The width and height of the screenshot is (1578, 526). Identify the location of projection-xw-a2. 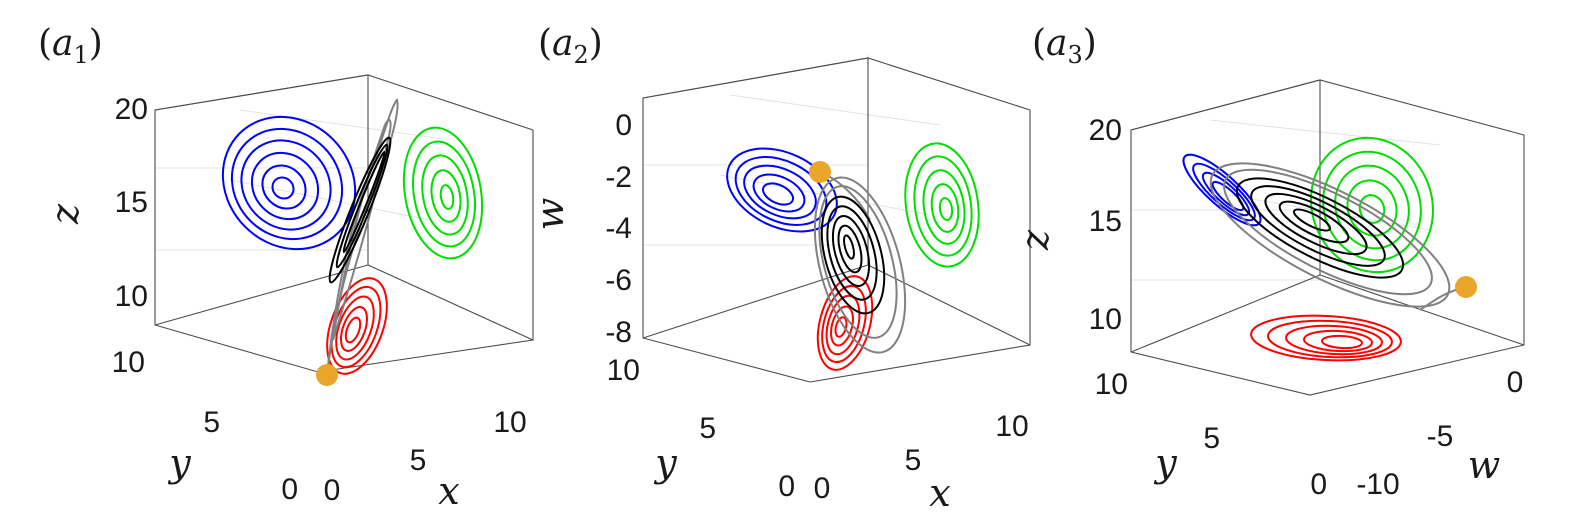
(942, 205).